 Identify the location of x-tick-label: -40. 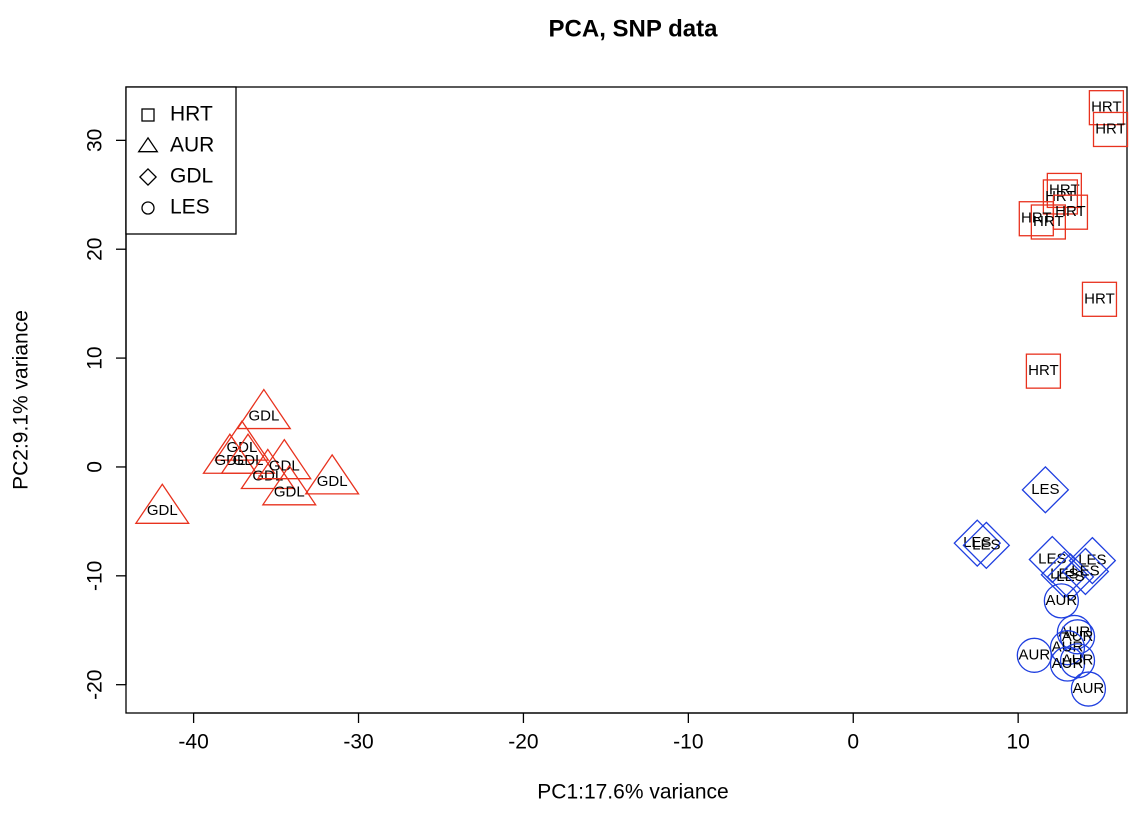
(193, 742).